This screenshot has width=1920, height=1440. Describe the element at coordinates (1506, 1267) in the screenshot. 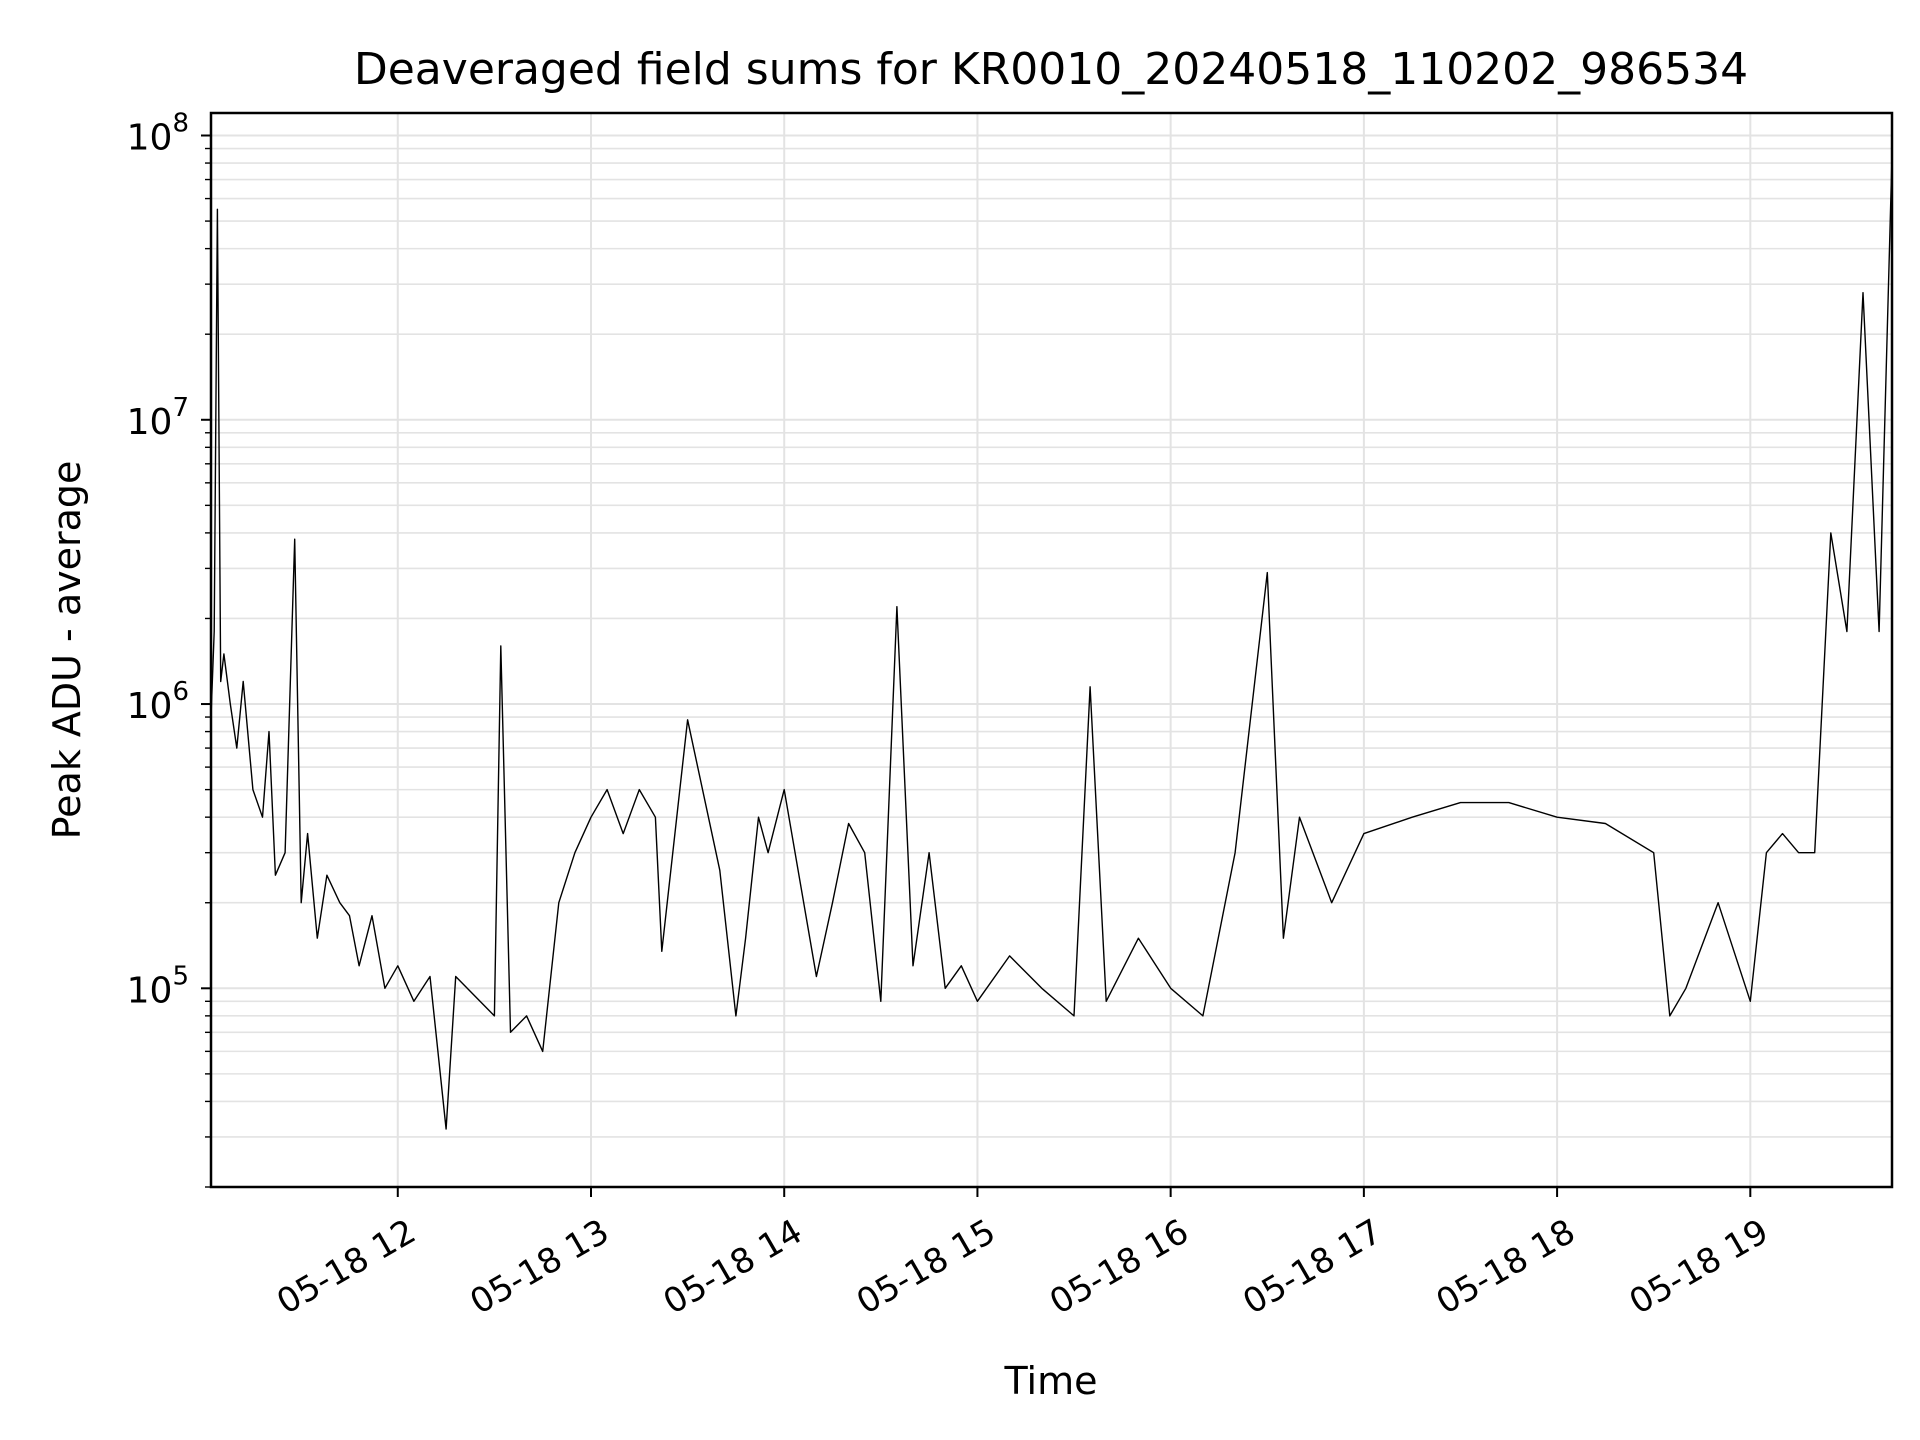

I see `x-tick-label: 05-18 18` at that location.